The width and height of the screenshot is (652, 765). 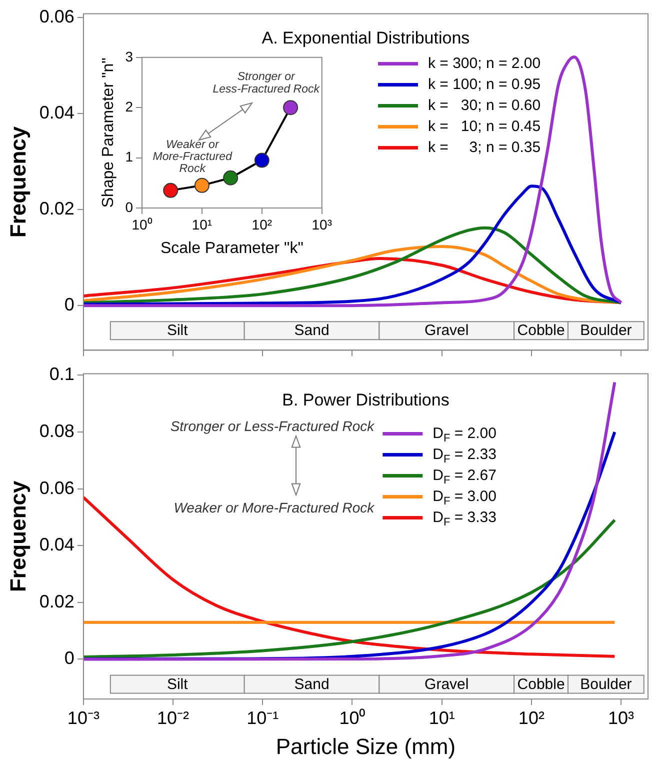 I want to click on x-tick-label: 10⁻³, so click(x=83, y=718).